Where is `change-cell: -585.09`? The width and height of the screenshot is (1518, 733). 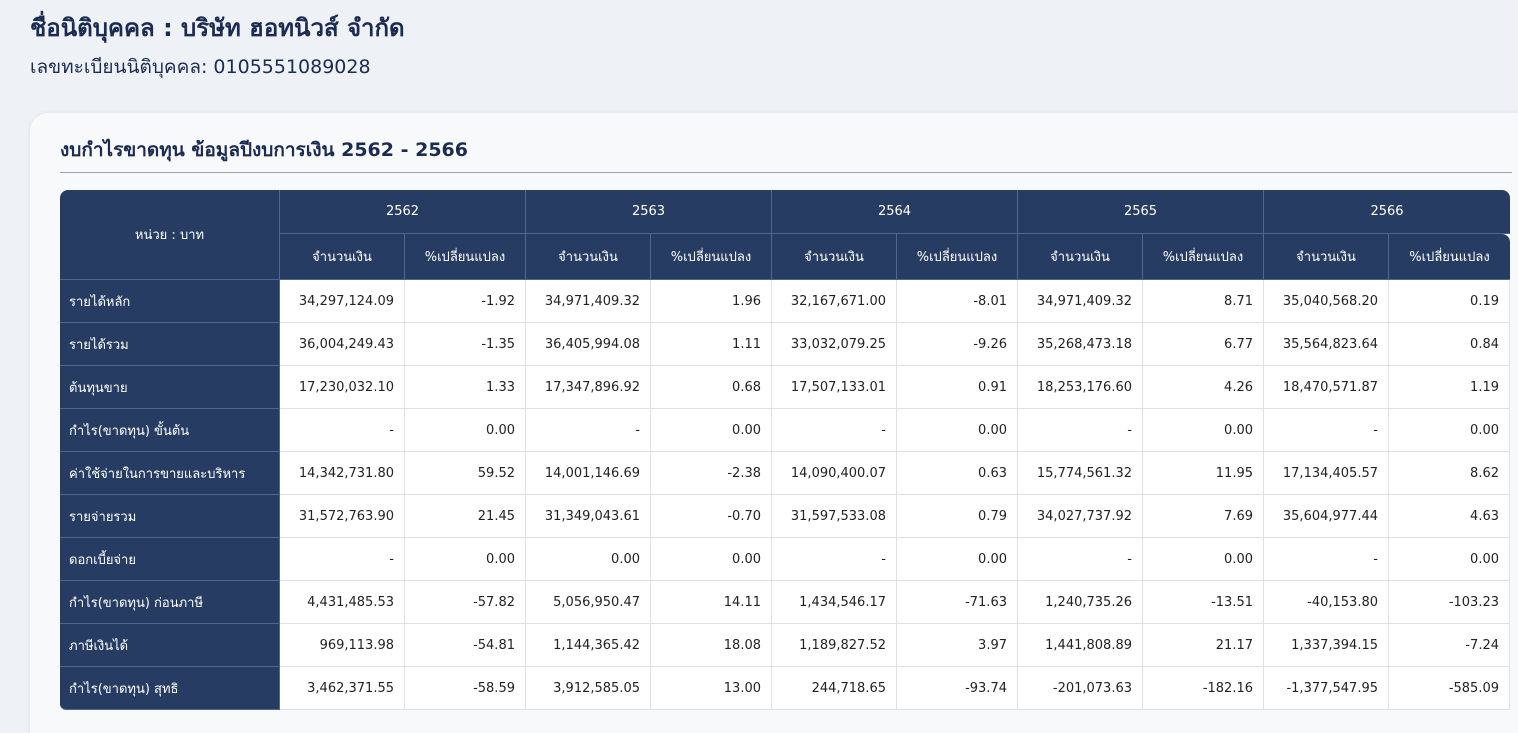
change-cell: -585.09 is located at coordinates (1449, 688).